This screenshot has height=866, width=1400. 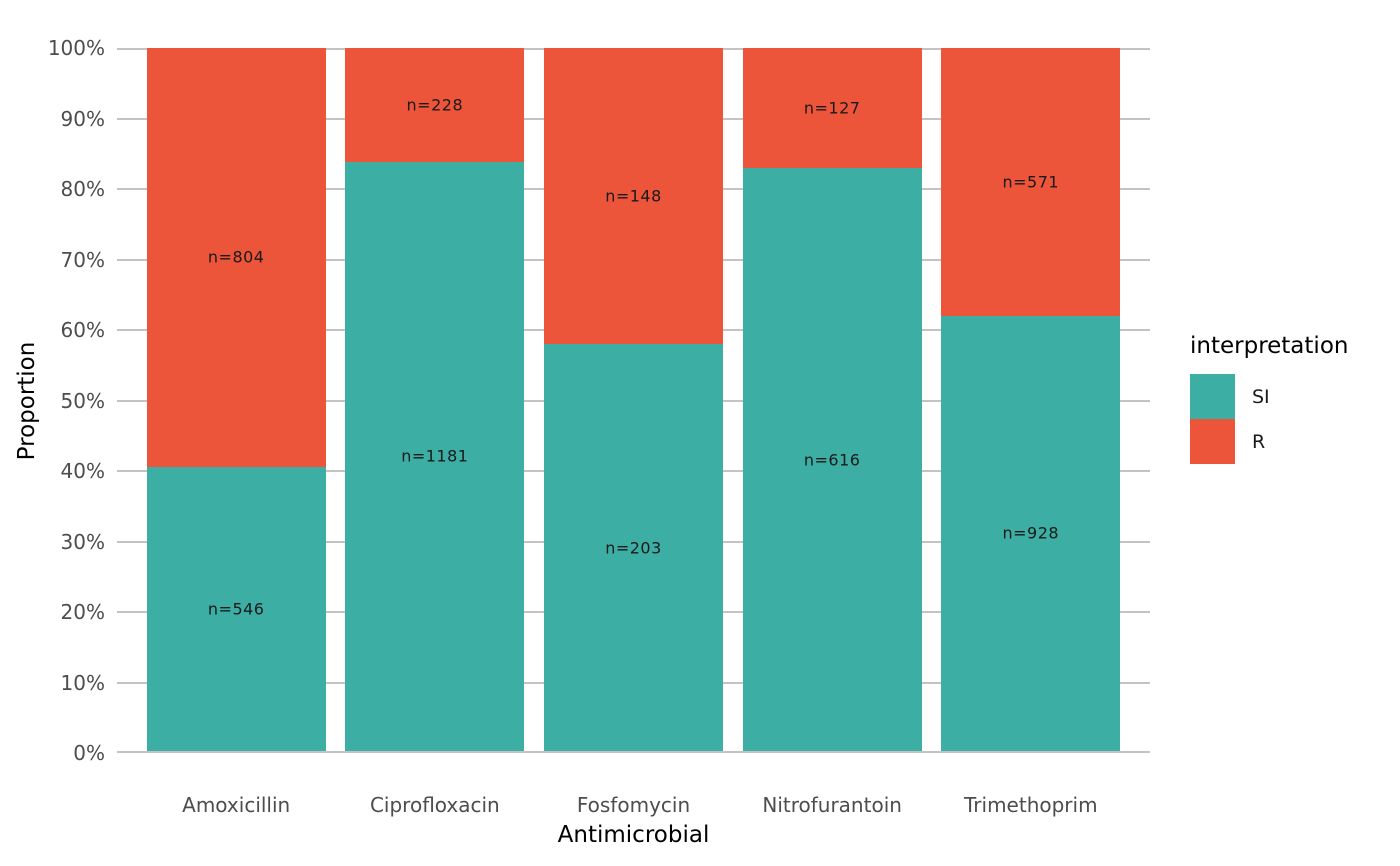 I want to click on bar-nitrofurantoin: n=616 n=127, so click(x=832, y=399).